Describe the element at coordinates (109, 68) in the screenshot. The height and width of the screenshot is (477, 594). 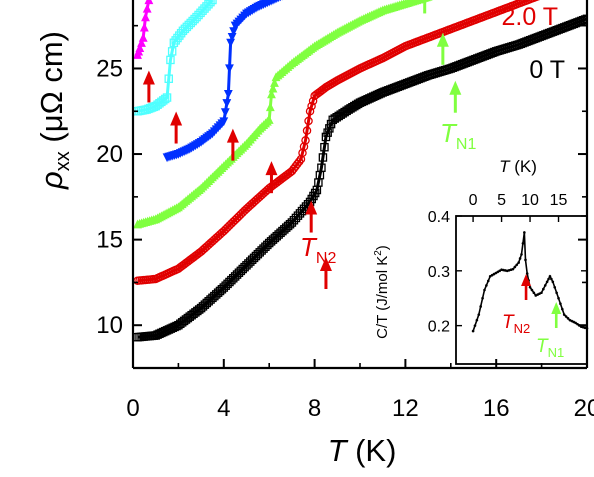
I see `main-y-tick-label: 25` at that location.